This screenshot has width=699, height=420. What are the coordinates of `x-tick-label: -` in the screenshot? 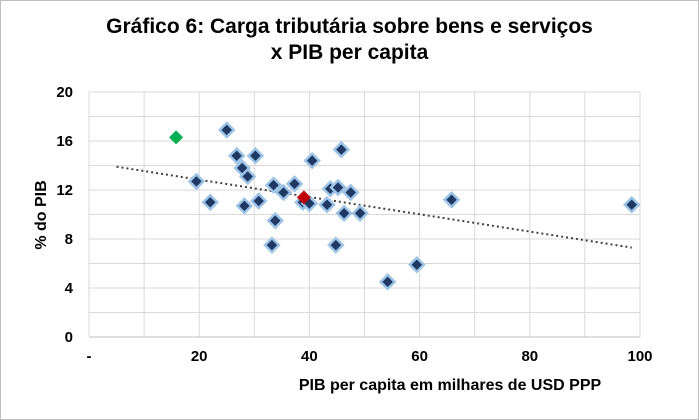 It's located at (89, 356).